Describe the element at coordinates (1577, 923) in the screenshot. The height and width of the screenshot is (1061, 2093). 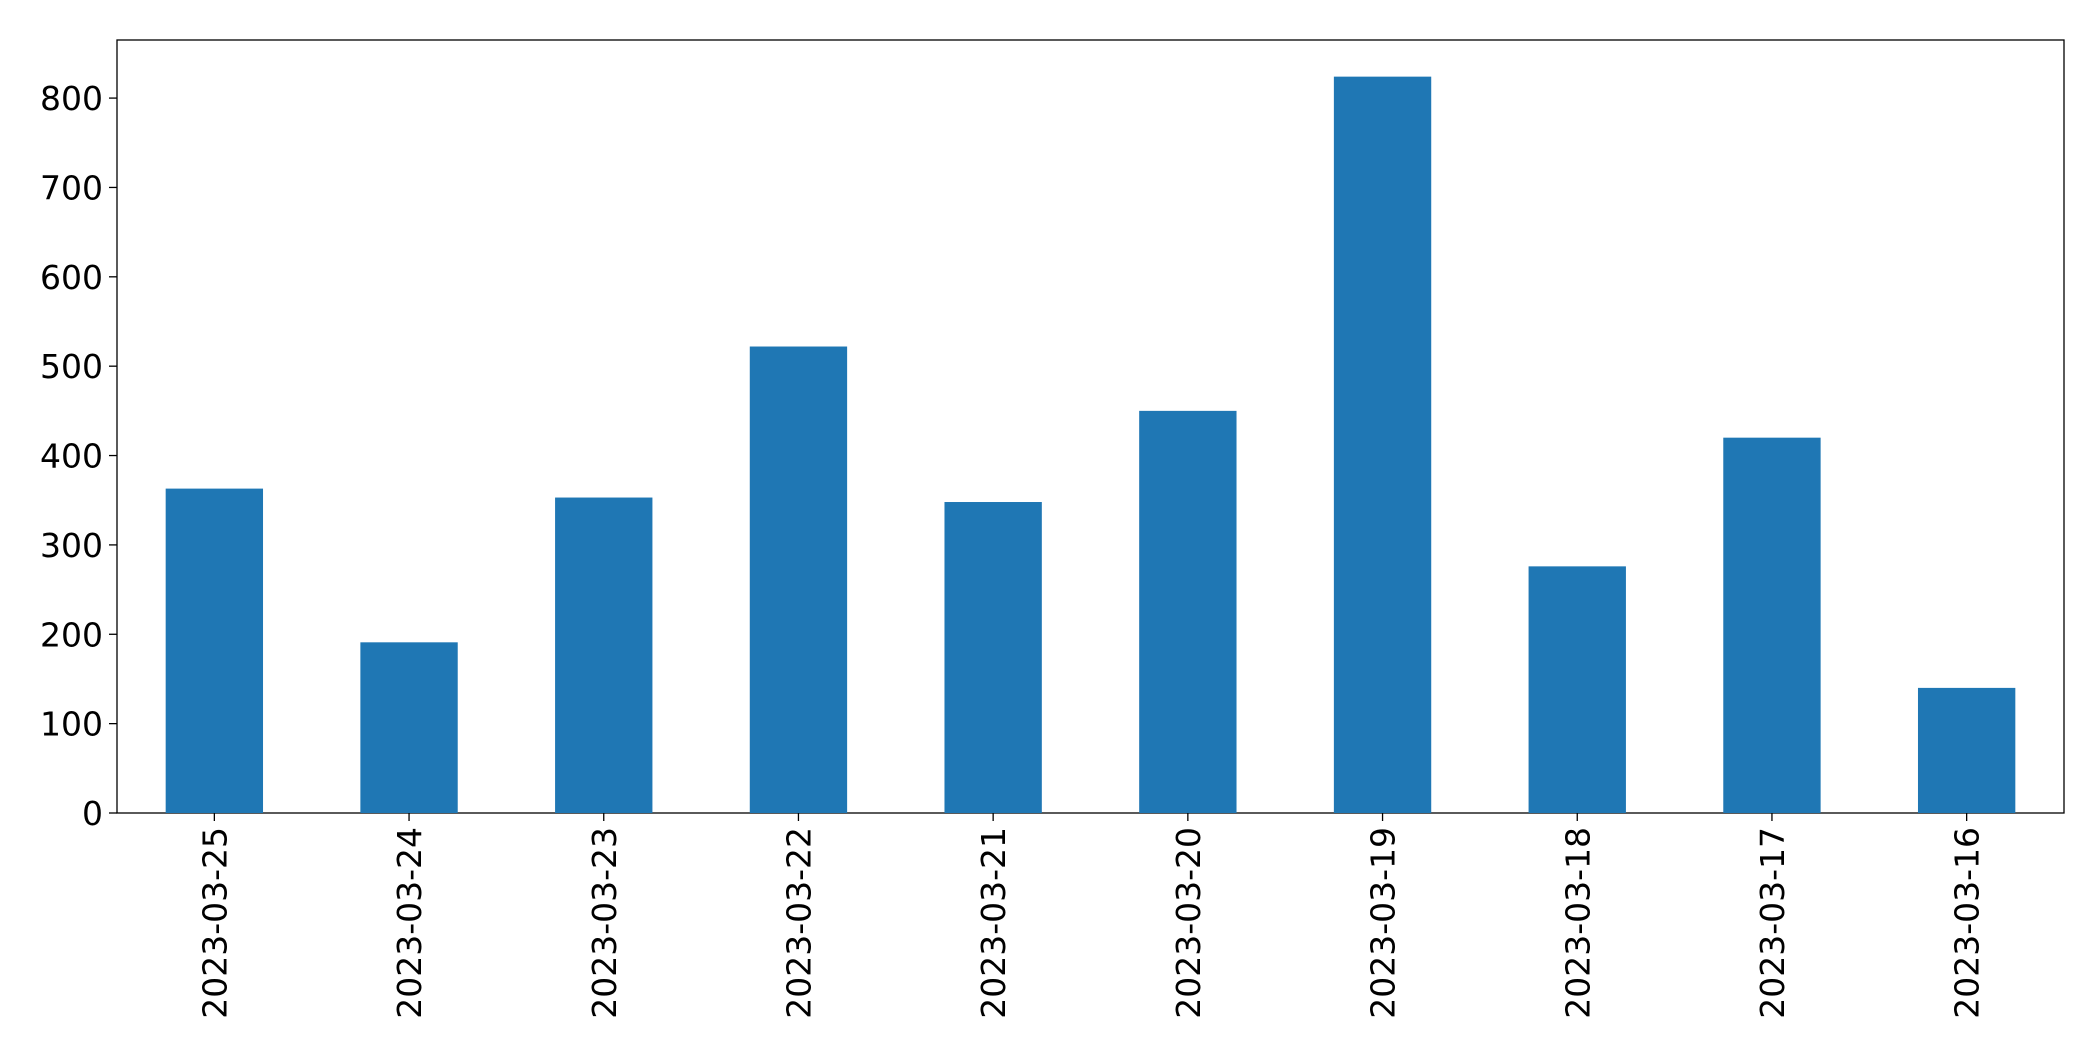
I see `x-tick-label: 2023-03-18` at that location.